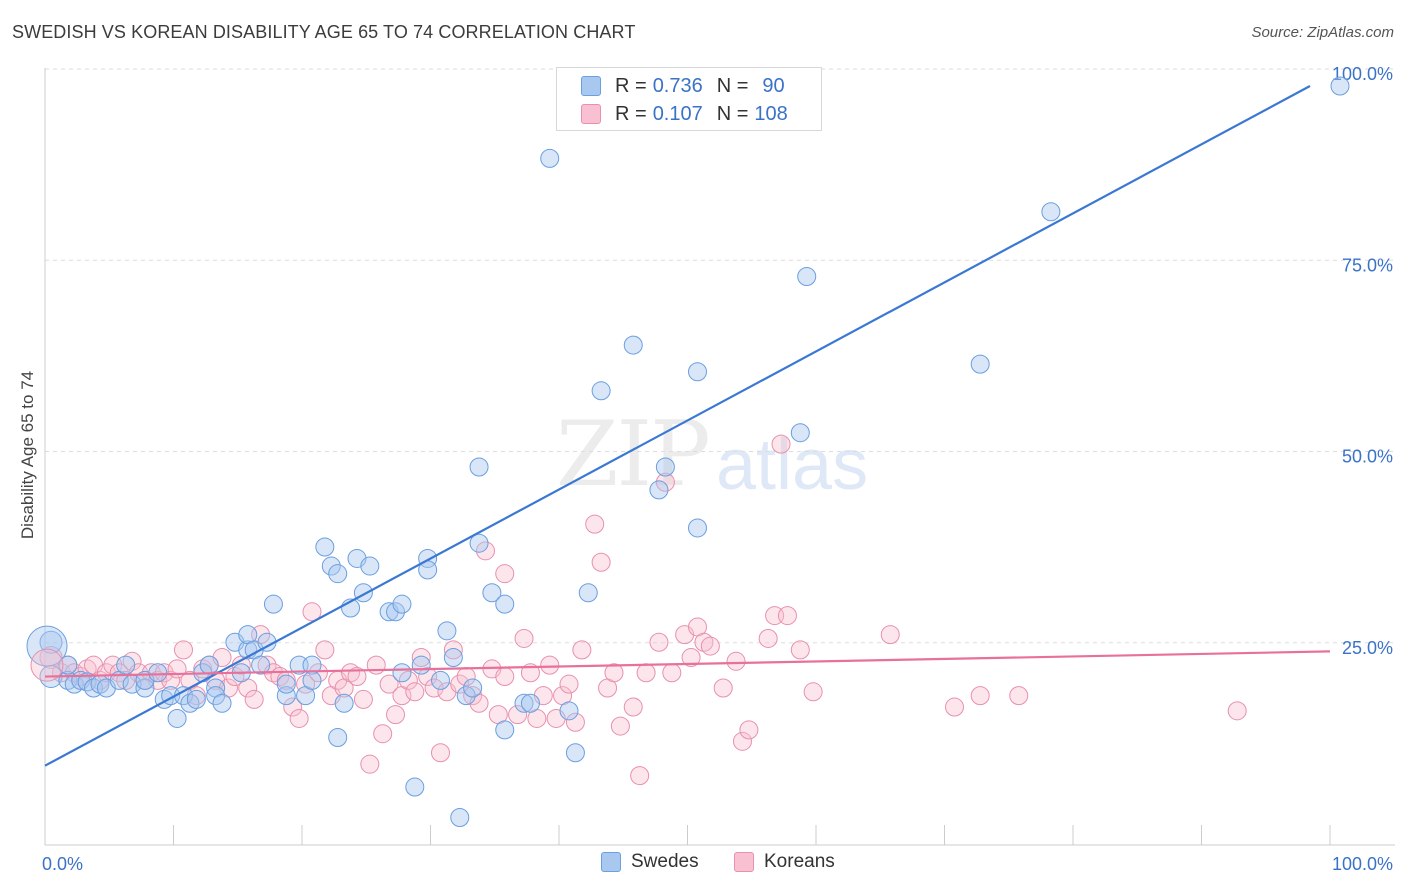 This screenshot has height=892, width=1406. What do you see at coordinates (677, 85) in the screenshot?
I see `legend-r-value: 0.736` at bounding box center [677, 85].